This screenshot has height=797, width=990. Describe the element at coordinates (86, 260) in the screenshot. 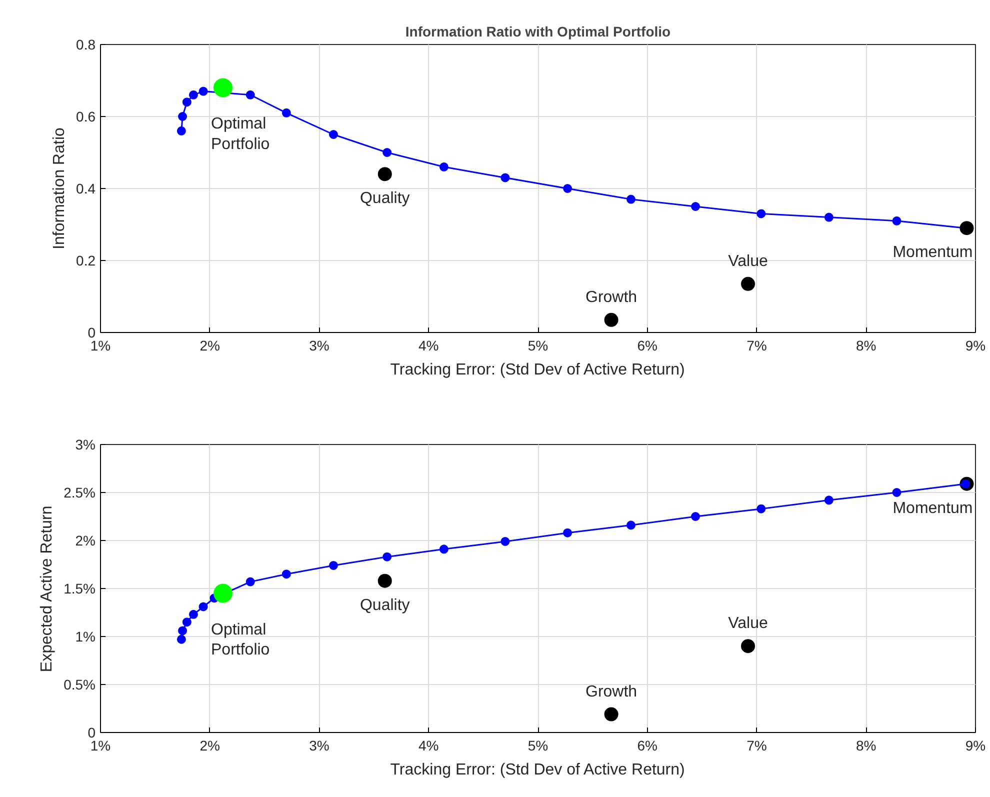

I see `y-tick-label: 0.2` at that location.